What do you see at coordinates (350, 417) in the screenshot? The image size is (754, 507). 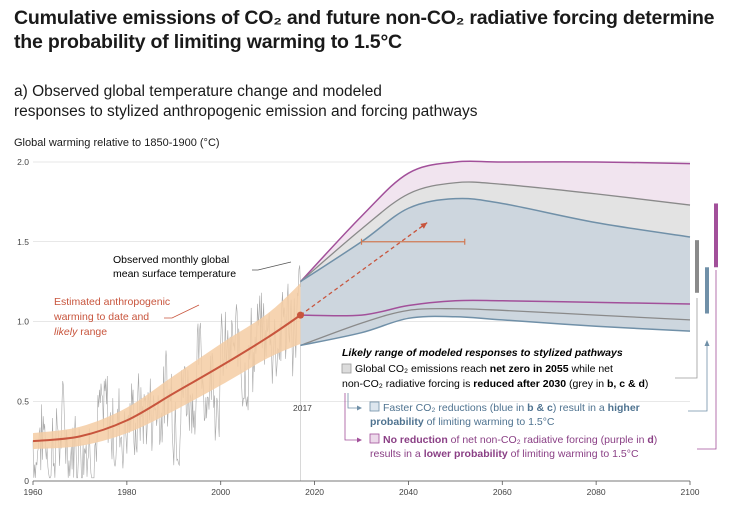 I see `legend-purple-connector` at bounding box center [350, 417].